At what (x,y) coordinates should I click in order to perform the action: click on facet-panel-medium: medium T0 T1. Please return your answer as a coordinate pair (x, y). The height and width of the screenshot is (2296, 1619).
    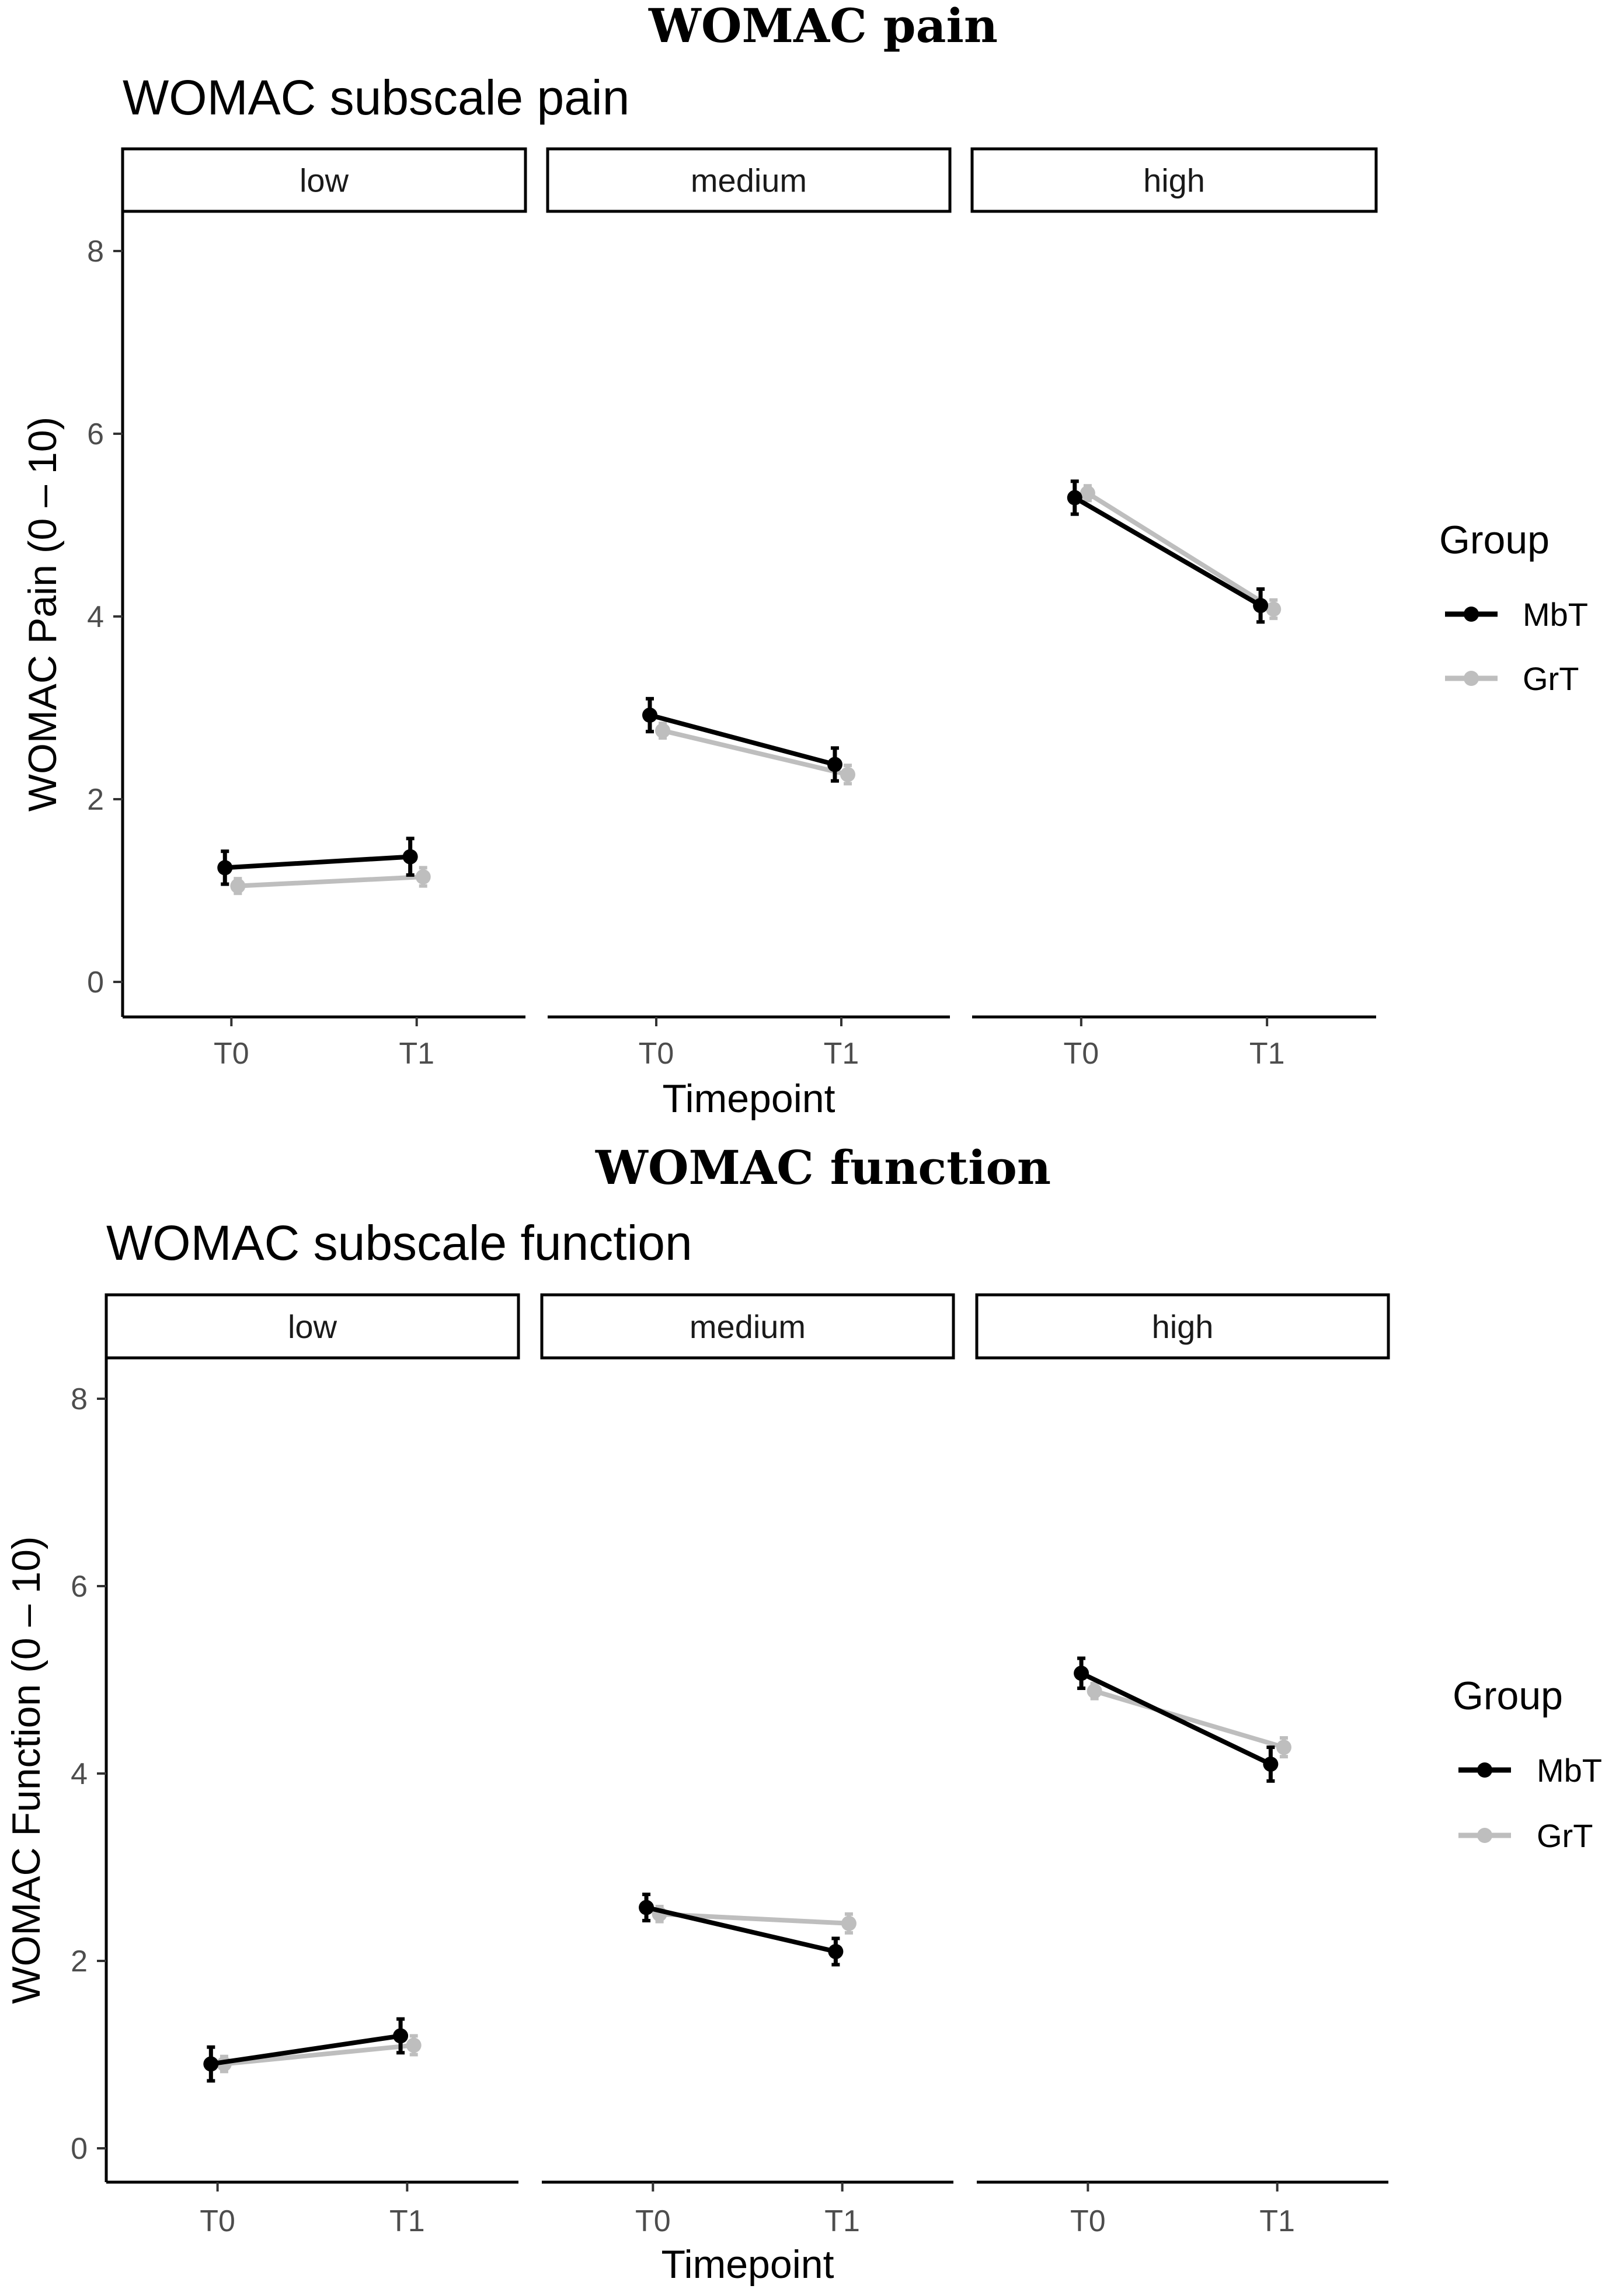
    Looking at the image, I should click on (747, 1766).